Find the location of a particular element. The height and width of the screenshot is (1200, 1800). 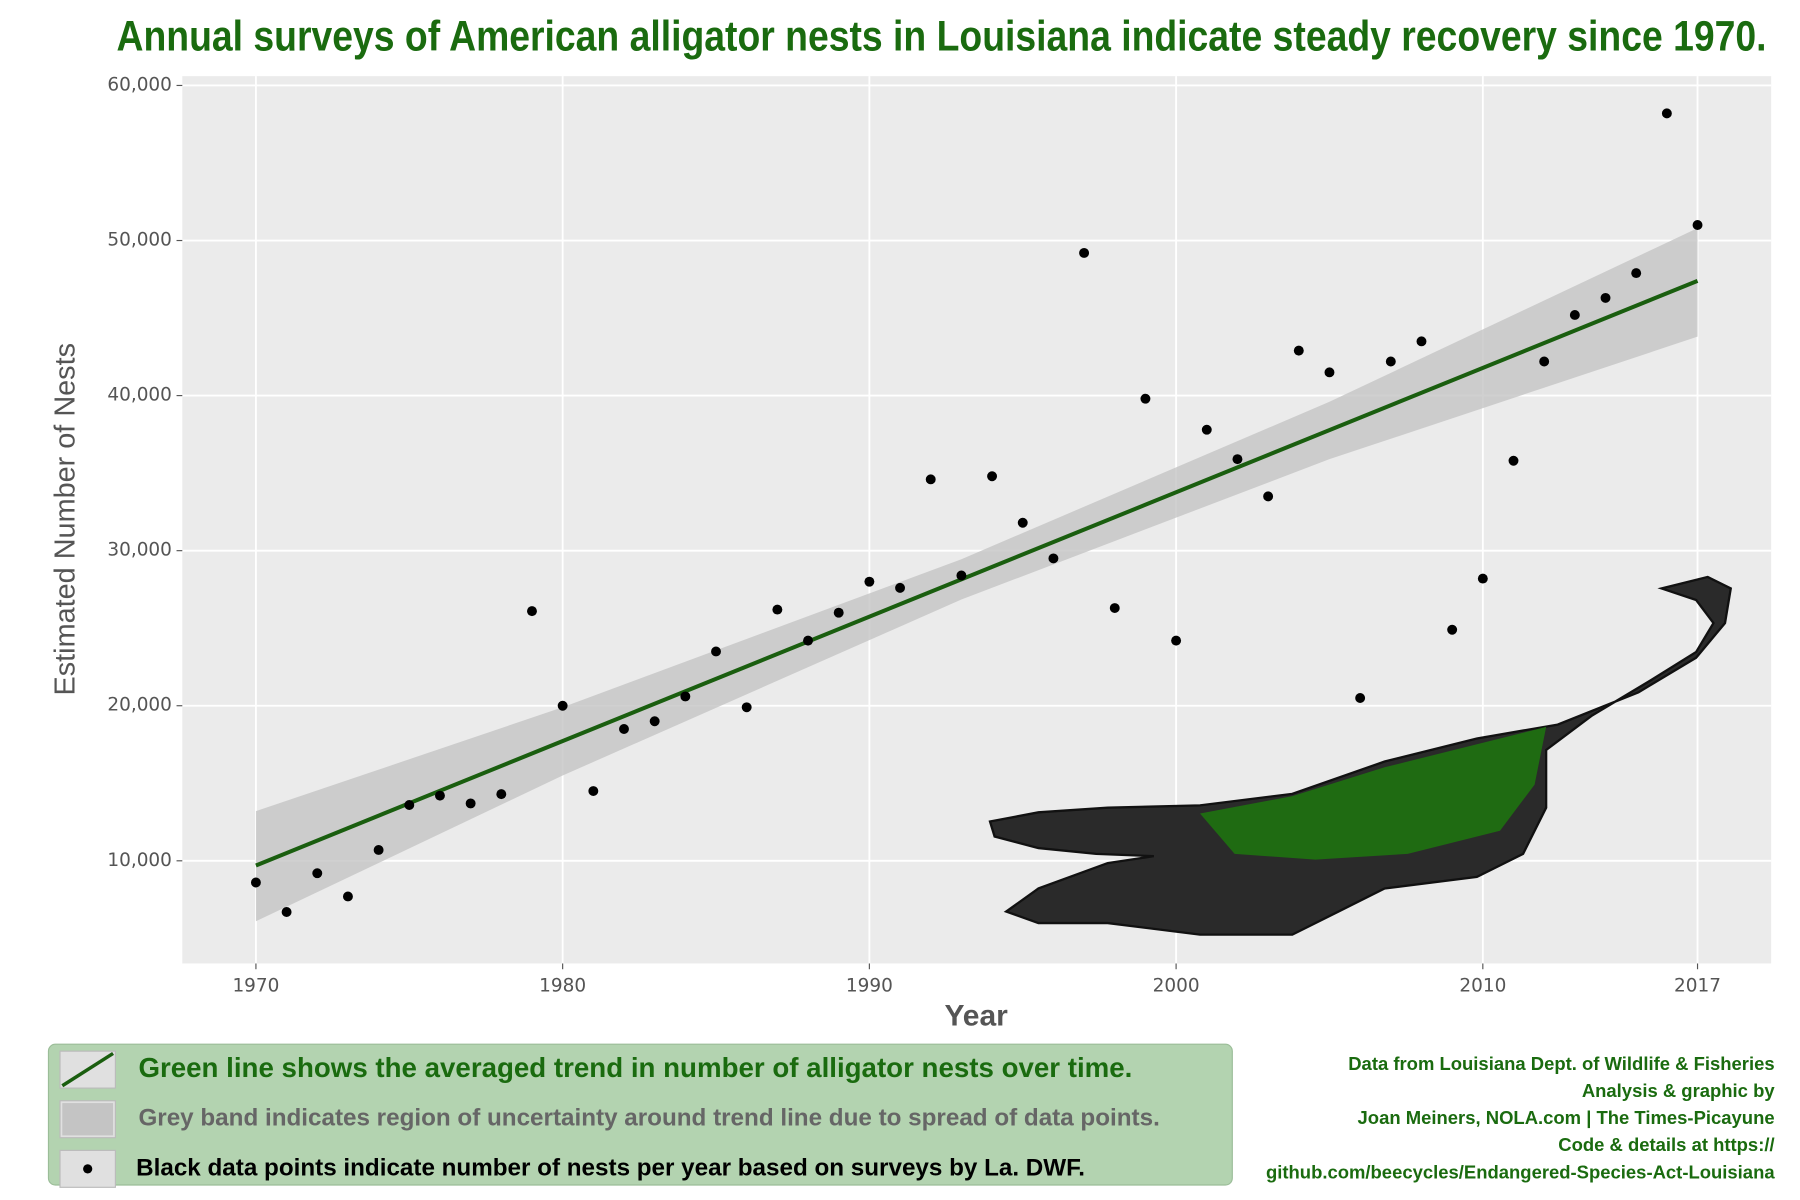

legend-key-band is located at coordinates (88, 1119).